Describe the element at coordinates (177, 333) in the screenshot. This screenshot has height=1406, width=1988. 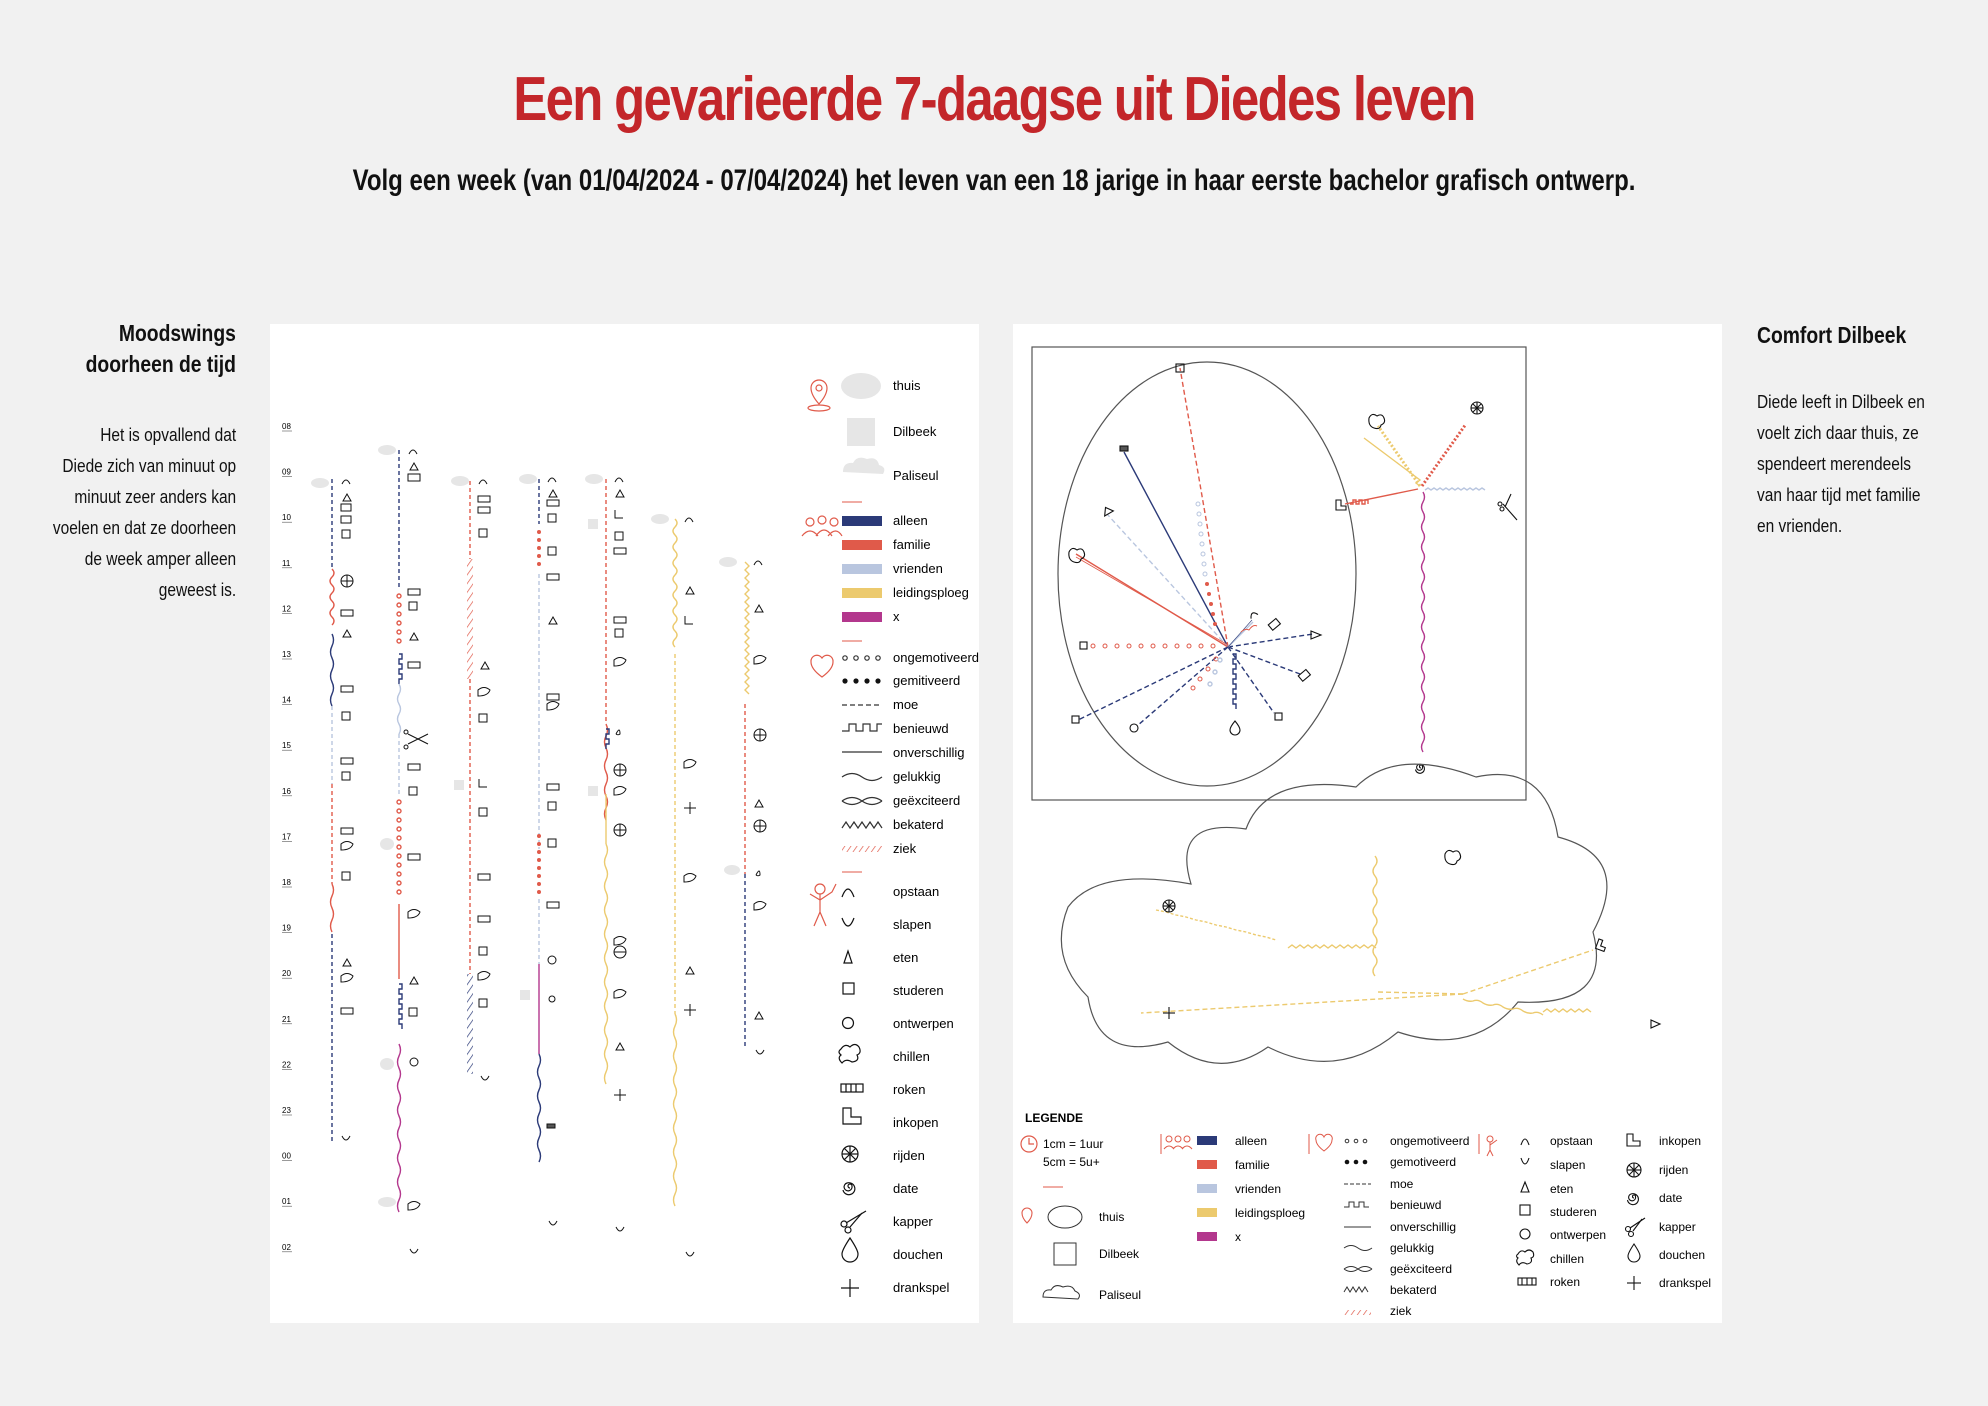
I see `left-heading-line: Moodswings` at that location.